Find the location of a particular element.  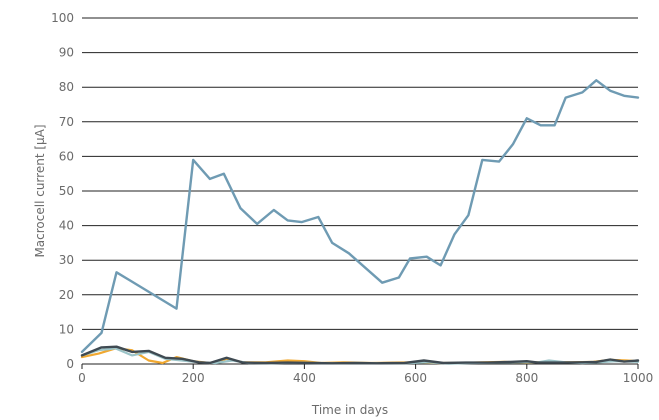

y-tick-label: 90 is located at coordinates (66, 53).